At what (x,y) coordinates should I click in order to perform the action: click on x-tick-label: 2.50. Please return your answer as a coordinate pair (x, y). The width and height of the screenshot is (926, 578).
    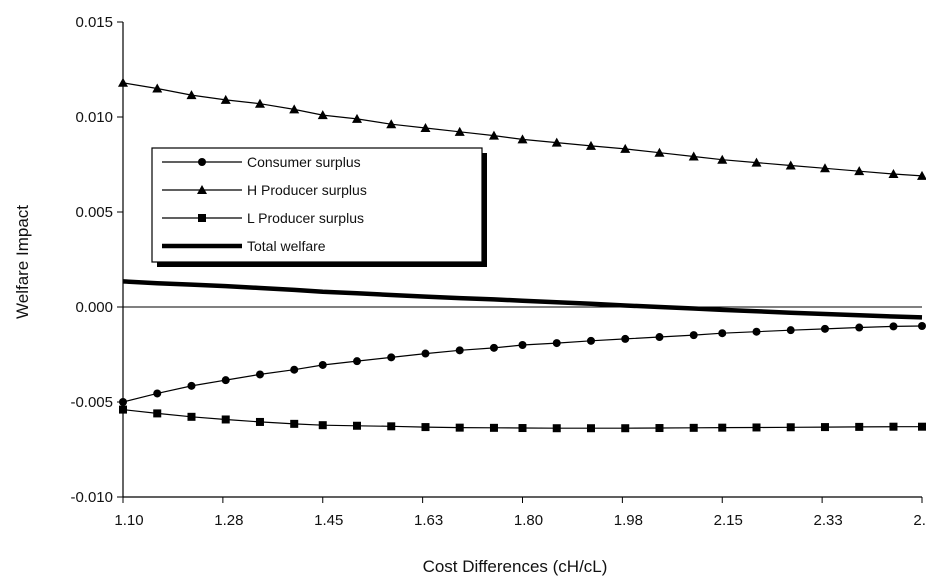
    Looking at the image, I should click on (919, 520).